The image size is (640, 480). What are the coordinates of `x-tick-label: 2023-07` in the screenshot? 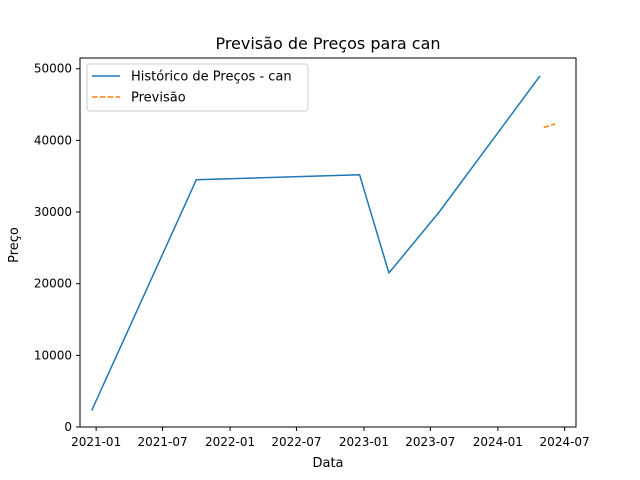 It's located at (430, 442).